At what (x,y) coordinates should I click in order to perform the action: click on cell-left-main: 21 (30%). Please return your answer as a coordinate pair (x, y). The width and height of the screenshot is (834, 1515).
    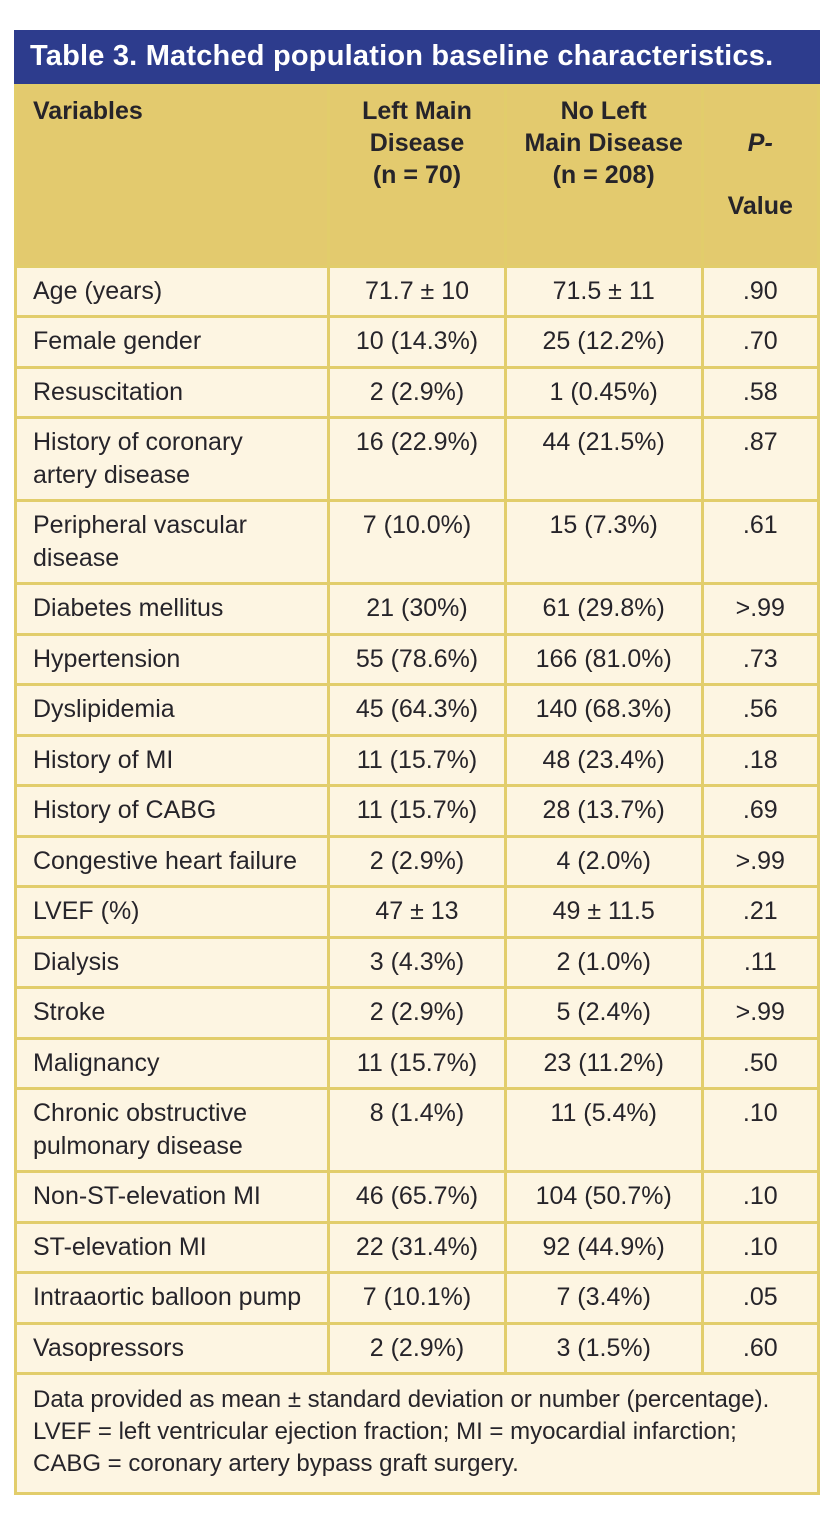
    Looking at the image, I should click on (417, 609).